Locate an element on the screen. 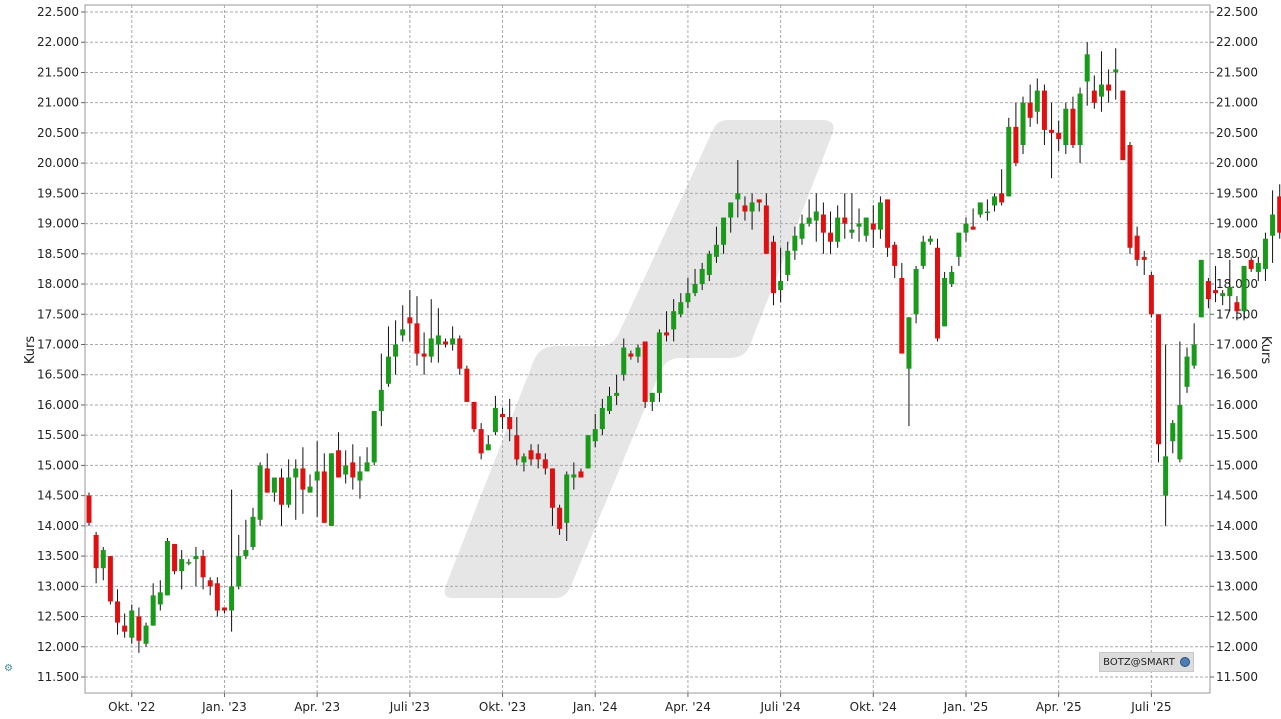  x-tick-label: Jan. '25 is located at coordinates (966, 707).